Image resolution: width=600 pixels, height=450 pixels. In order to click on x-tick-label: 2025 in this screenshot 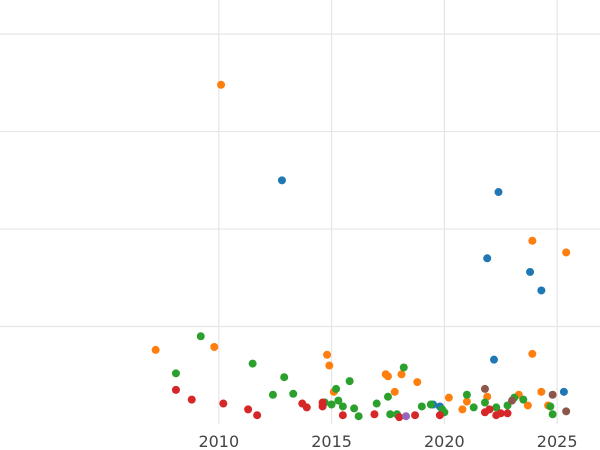, I will do `click(557, 441)`.